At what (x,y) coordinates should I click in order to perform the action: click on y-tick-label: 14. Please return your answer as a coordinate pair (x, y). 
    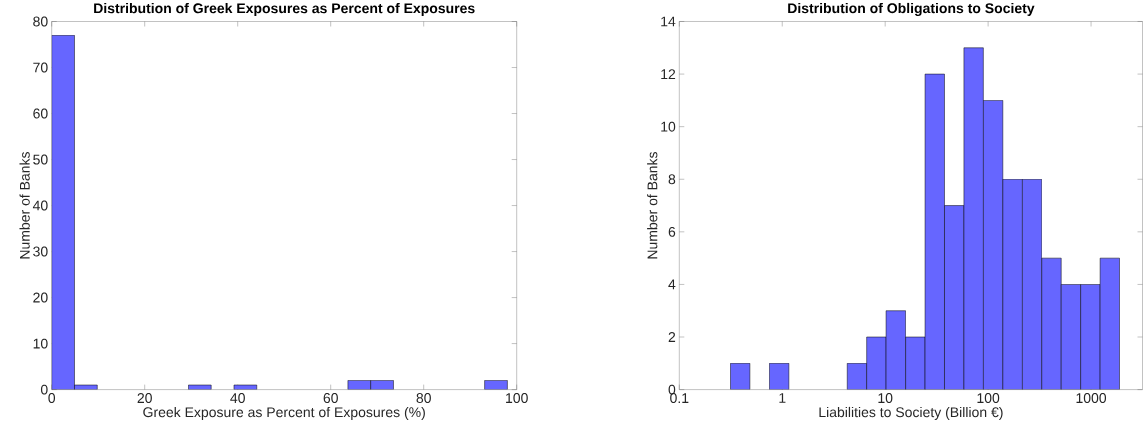
    Looking at the image, I should click on (668, 21).